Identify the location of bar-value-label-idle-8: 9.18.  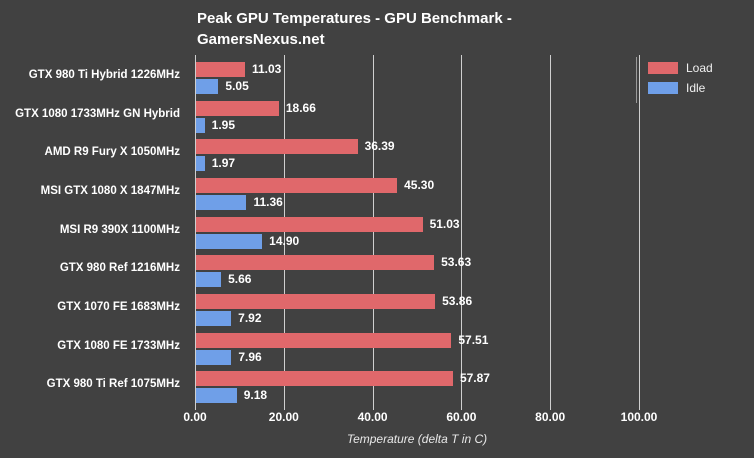
(255, 395).